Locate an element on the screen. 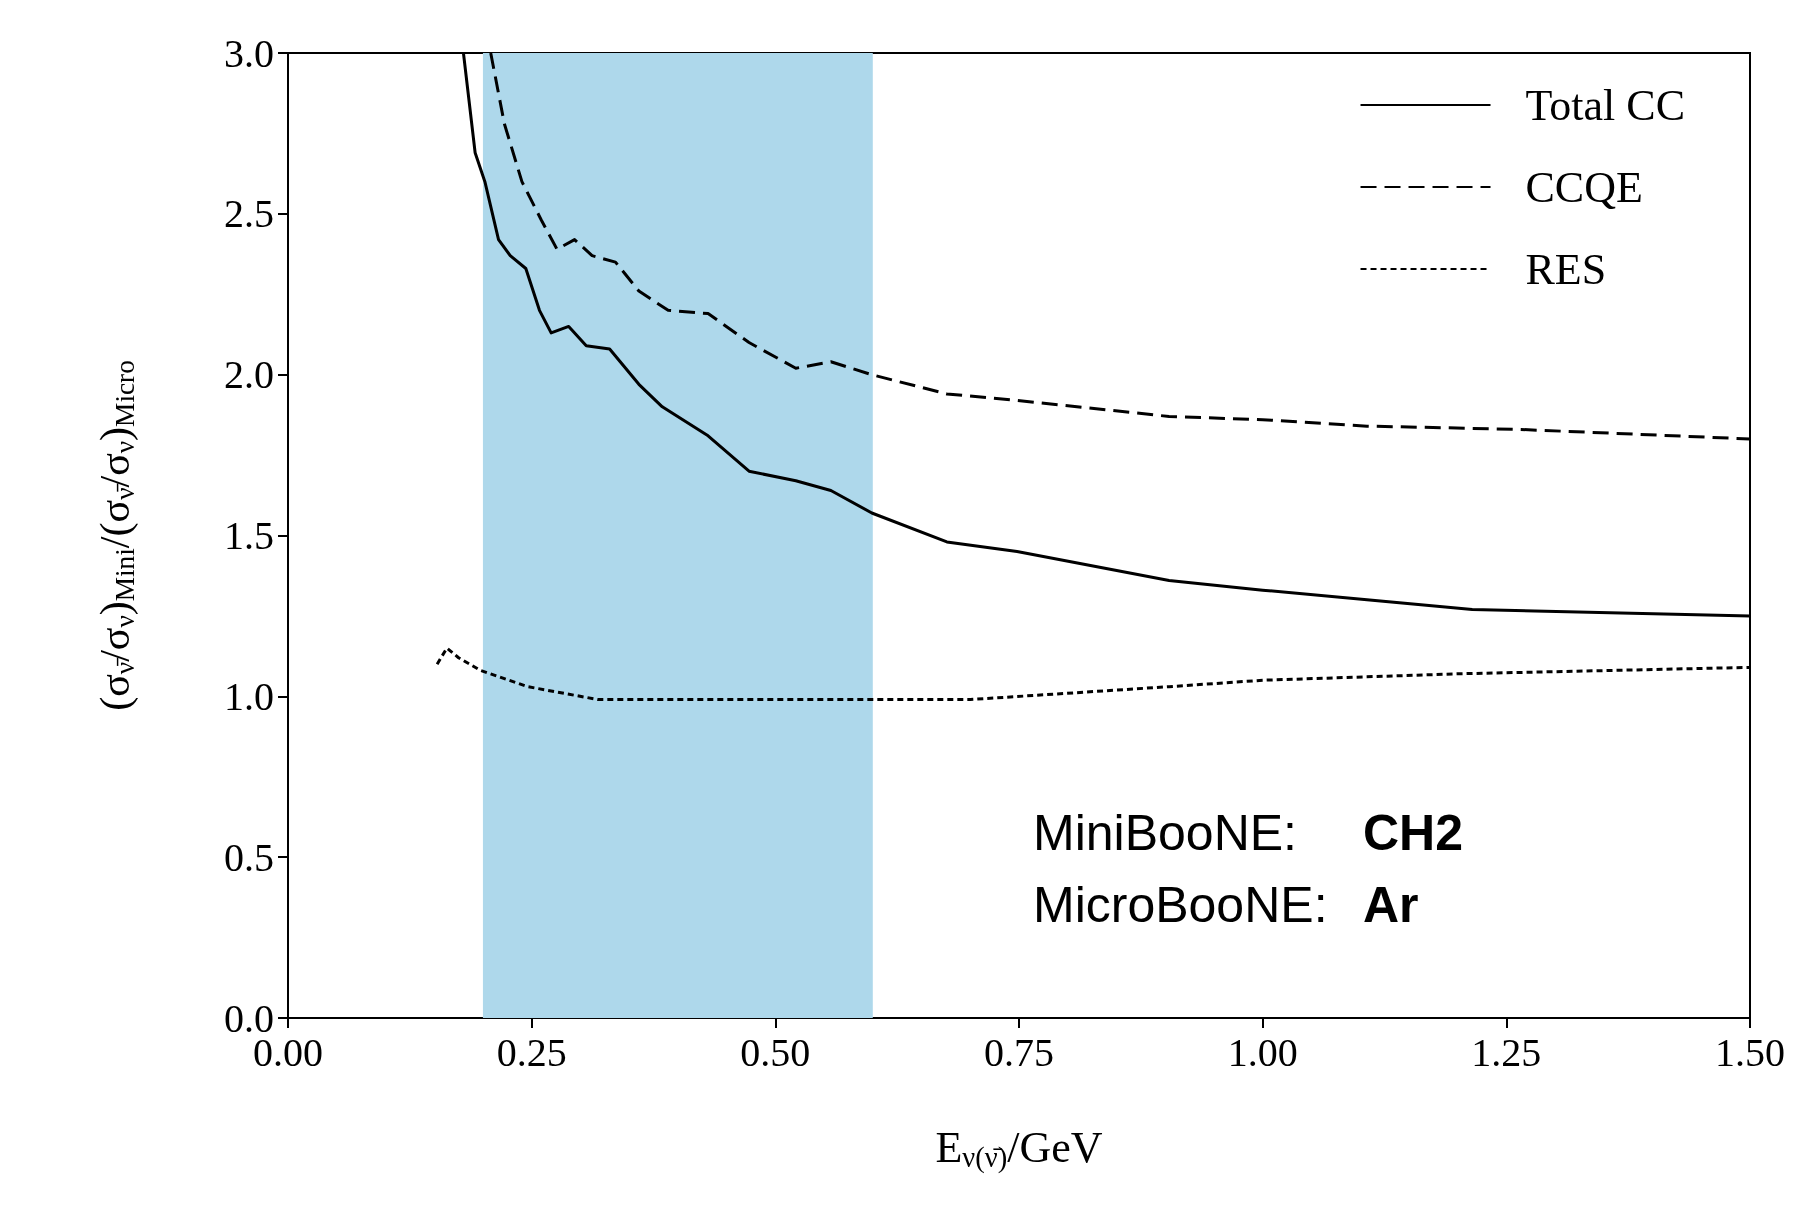 The height and width of the screenshot is (1228, 1808). text: (σν̄/σν)Mini/(σν̄/σν)Micro is located at coordinates (116, 535).